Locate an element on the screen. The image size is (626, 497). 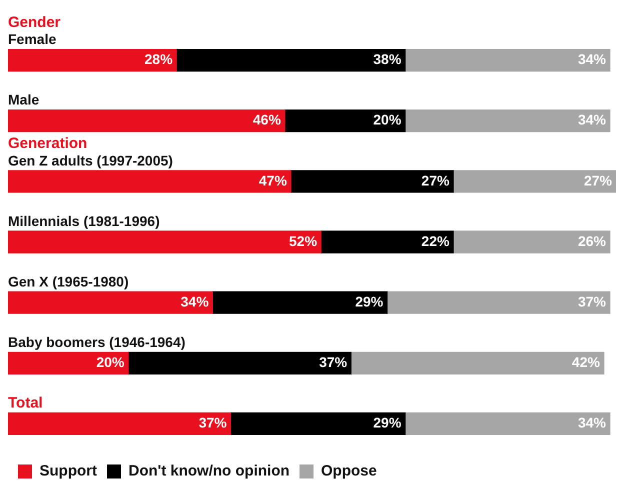
legend-label: Support is located at coordinates (68, 471).